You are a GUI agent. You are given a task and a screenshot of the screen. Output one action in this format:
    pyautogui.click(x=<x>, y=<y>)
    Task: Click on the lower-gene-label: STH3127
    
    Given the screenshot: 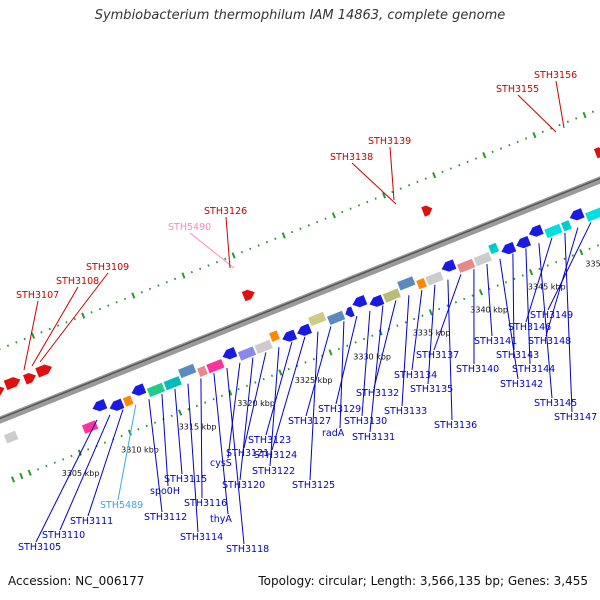 What is the action you would take?
    pyautogui.click(x=309, y=421)
    